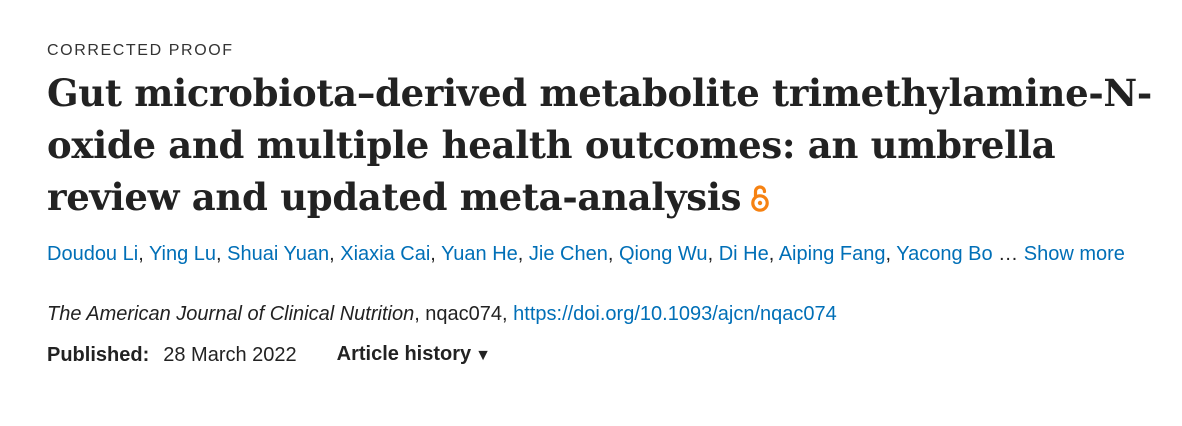  What do you see at coordinates (385, 254) in the screenshot?
I see `author-link: Xiaxia Cai` at bounding box center [385, 254].